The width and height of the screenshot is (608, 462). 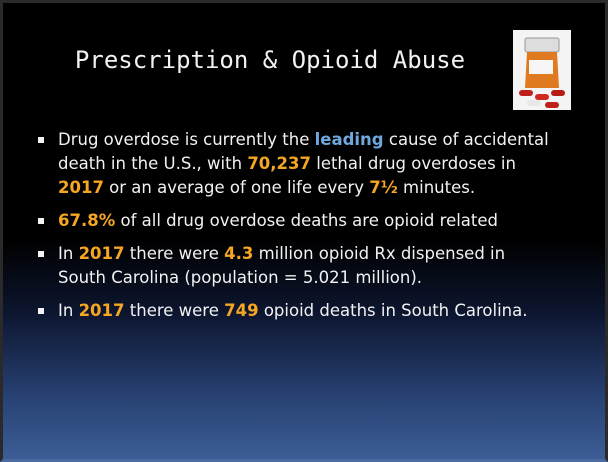 I want to click on highlight-text: 7½, so click(x=383, y=187).